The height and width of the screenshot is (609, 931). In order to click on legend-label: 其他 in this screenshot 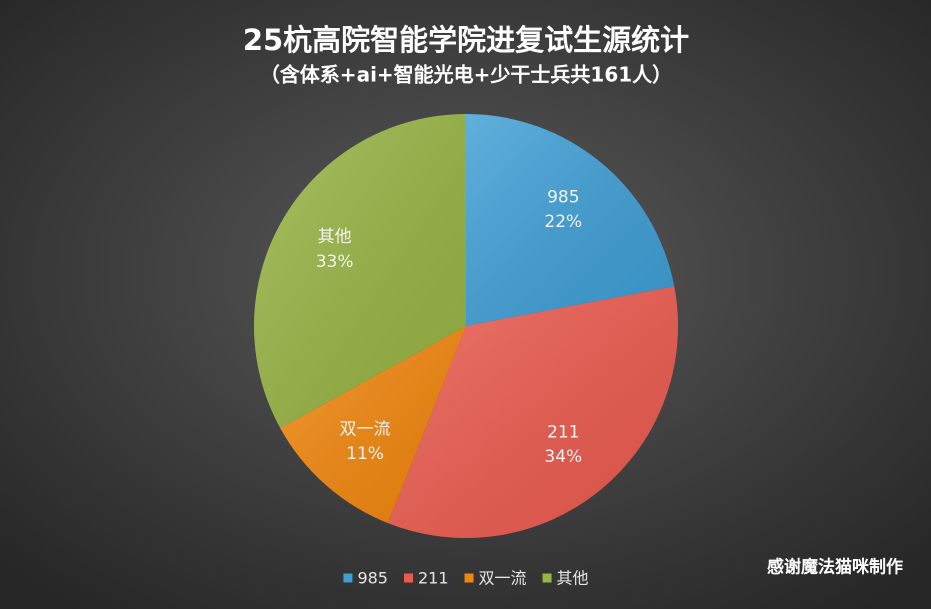, I will do `click(573, 578)`.